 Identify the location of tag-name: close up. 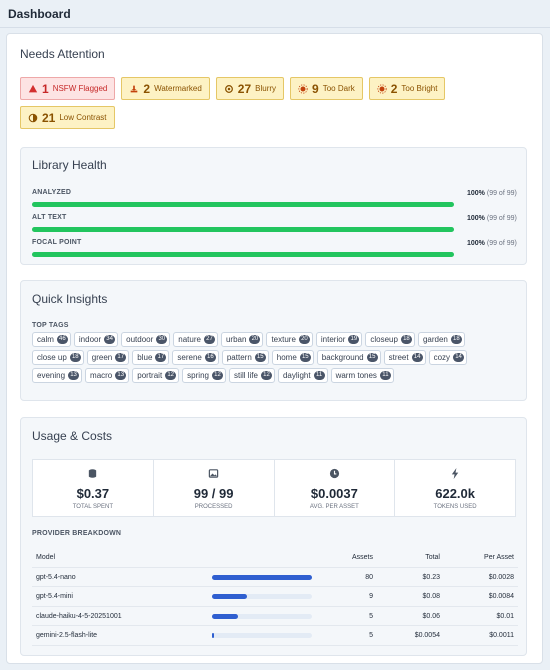
(52, 357).